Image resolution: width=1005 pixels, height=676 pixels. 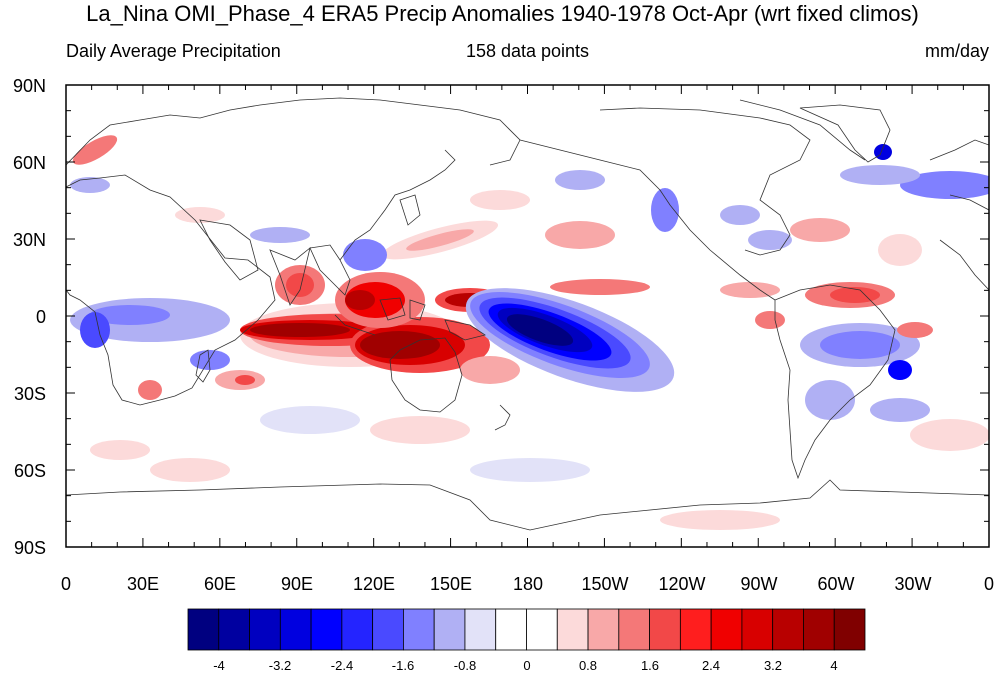 I want to click on lon-label-180: 180, so click(x=528, y=584).